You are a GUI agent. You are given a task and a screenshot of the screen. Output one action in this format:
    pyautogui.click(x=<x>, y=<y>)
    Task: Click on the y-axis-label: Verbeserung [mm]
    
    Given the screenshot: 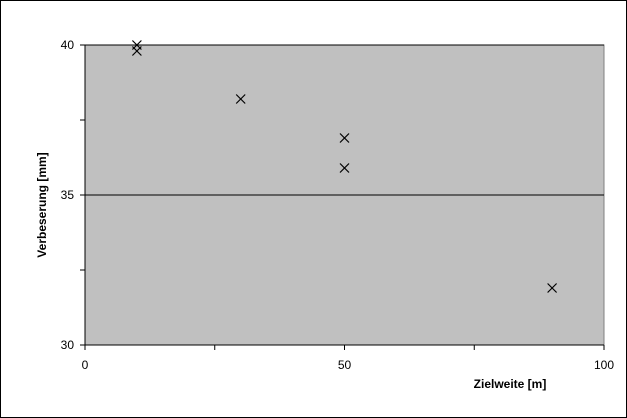 What is the action you would take?
    pyautogui.click(x=42, y=204)
    